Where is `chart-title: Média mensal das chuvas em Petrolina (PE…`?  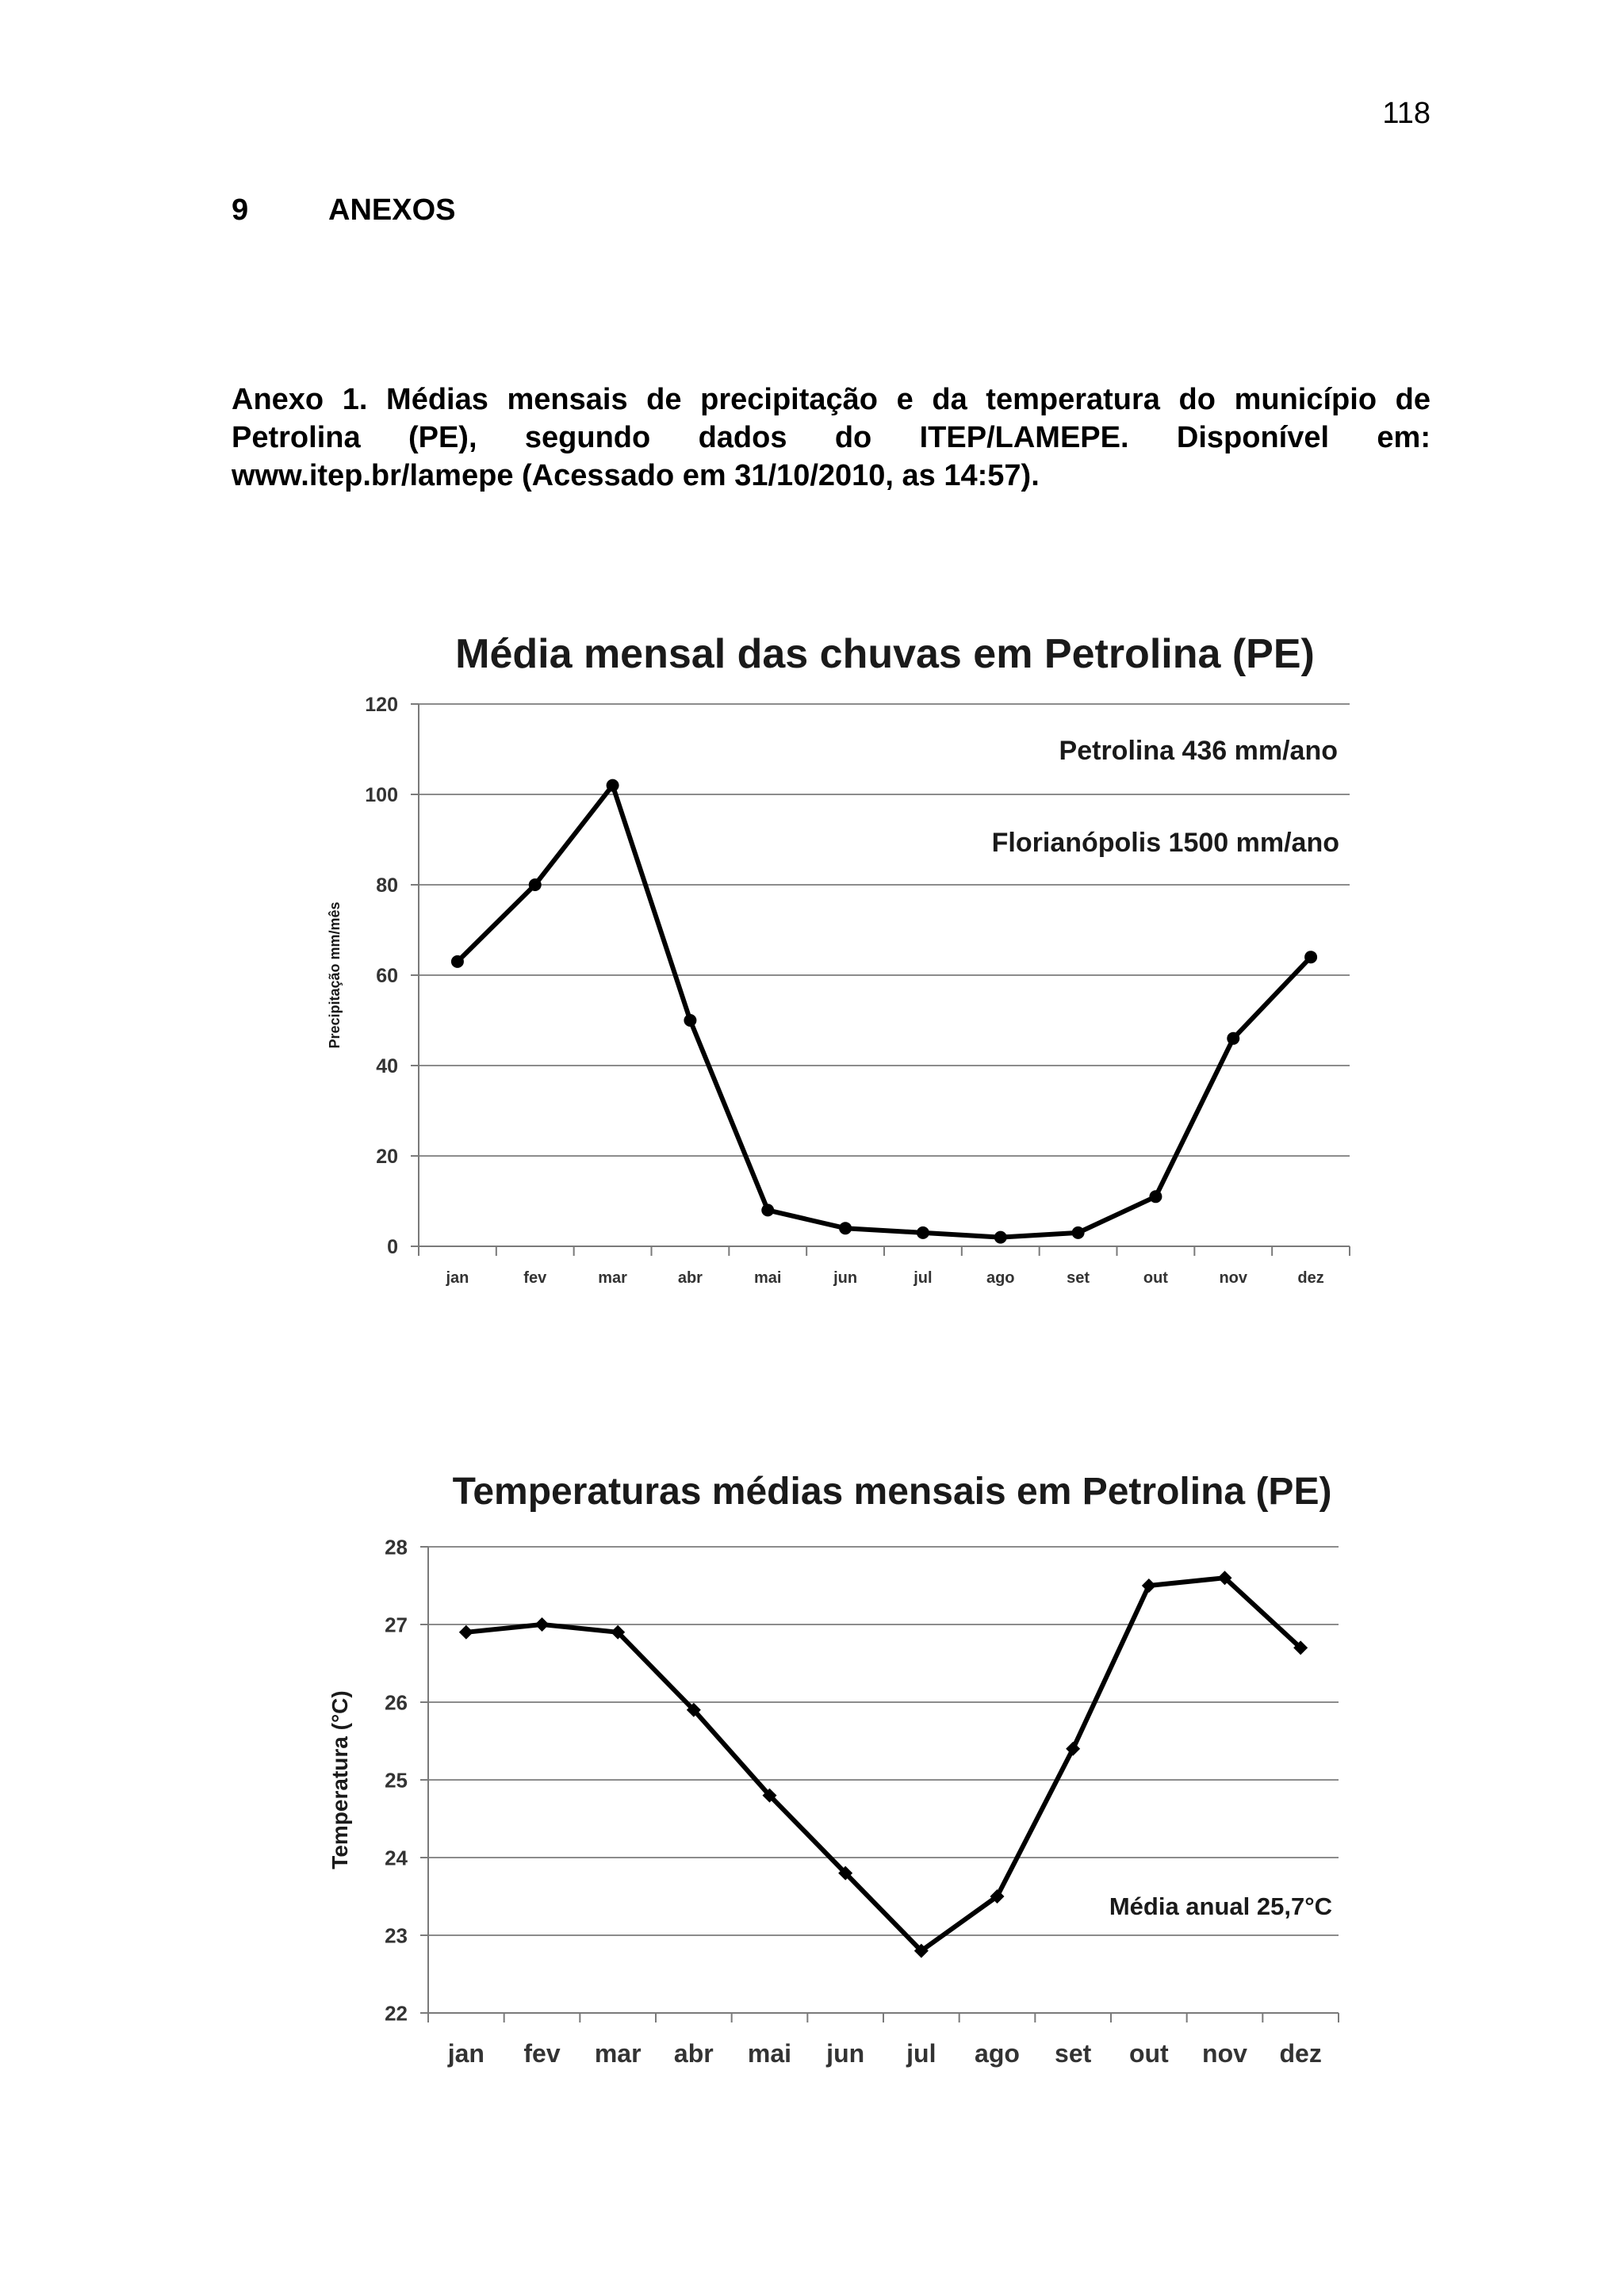
chart-title: Média mensal das chuvas em Petrolina (PE… is located at coordinates (885, 654).